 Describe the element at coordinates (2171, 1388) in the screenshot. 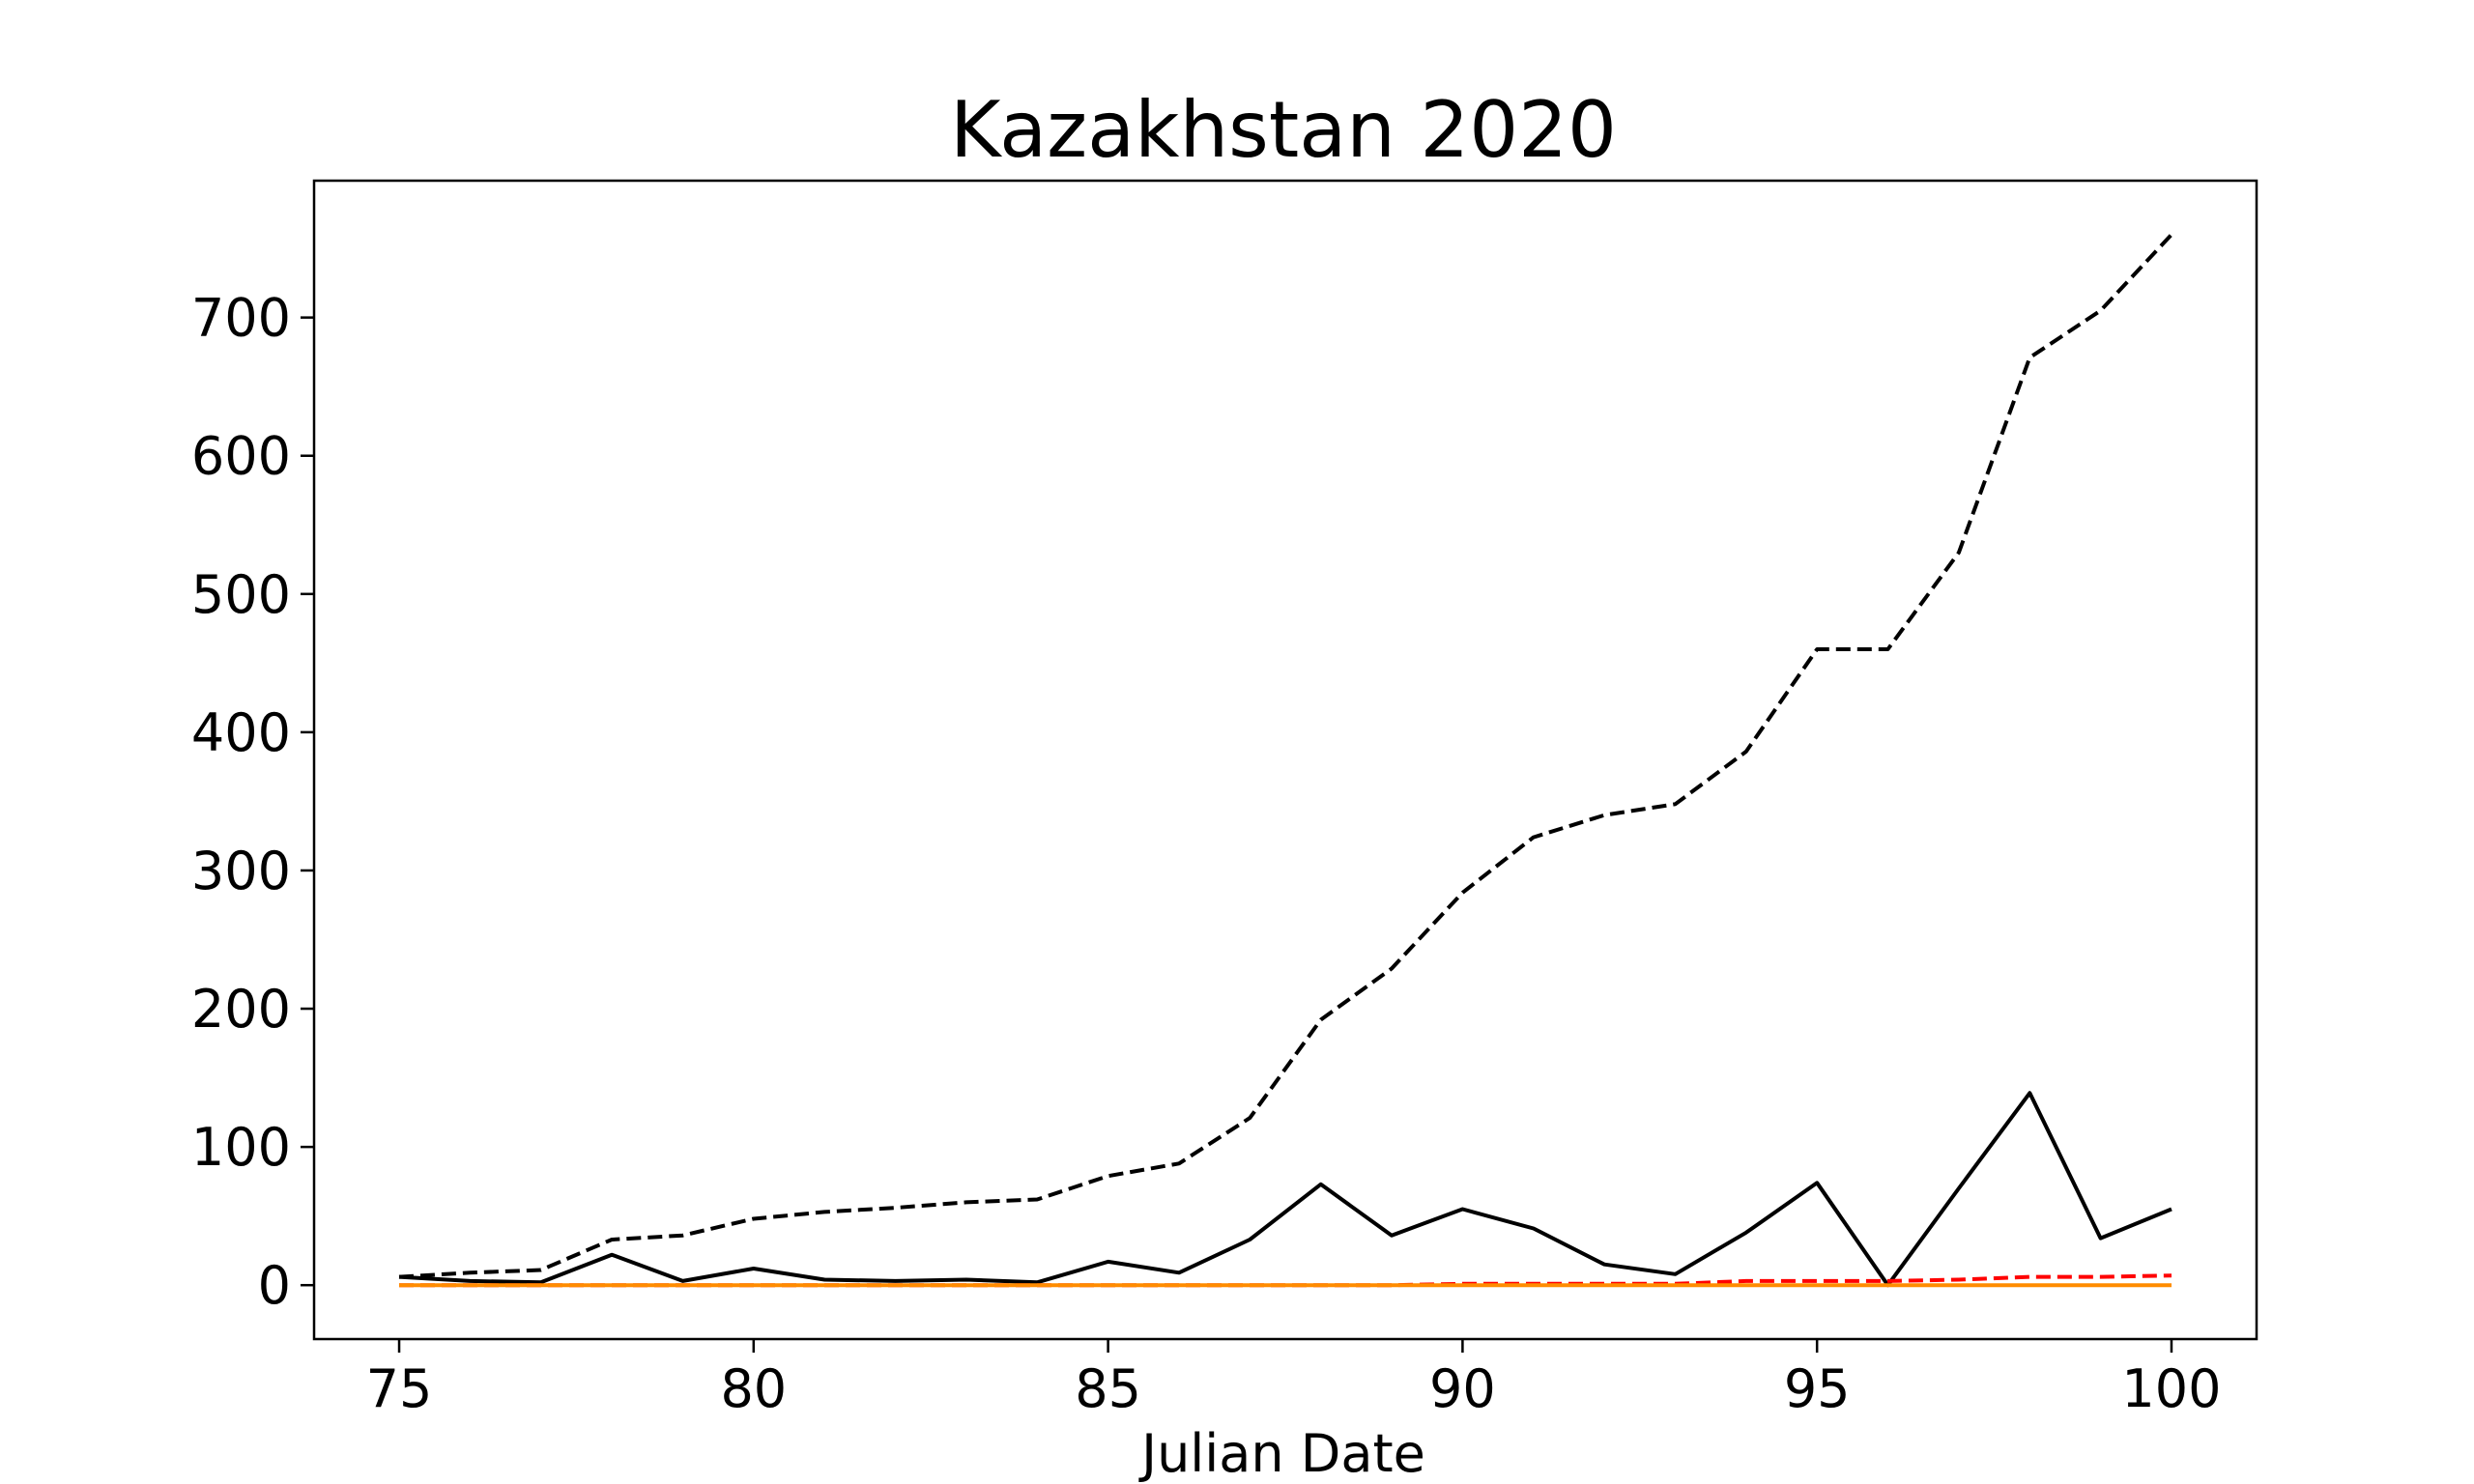

I see `x-tick-label: 100` at that location.